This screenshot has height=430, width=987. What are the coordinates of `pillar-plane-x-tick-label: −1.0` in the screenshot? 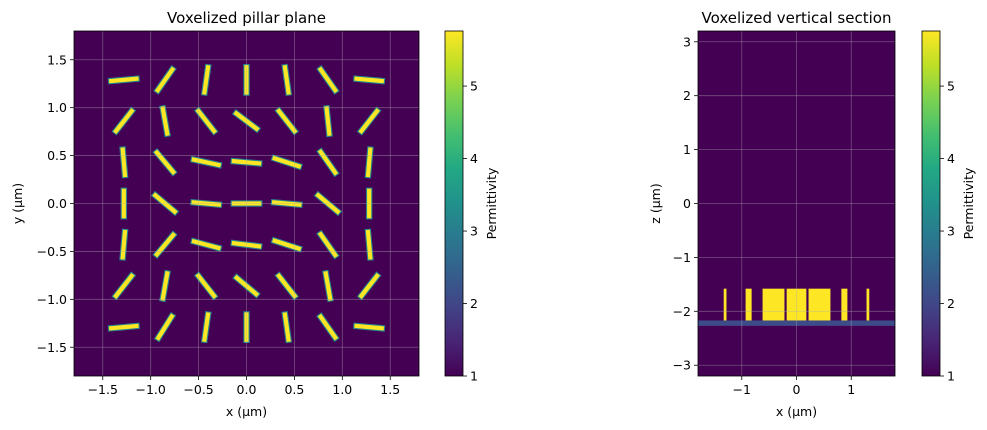 It's located at (150, 389).